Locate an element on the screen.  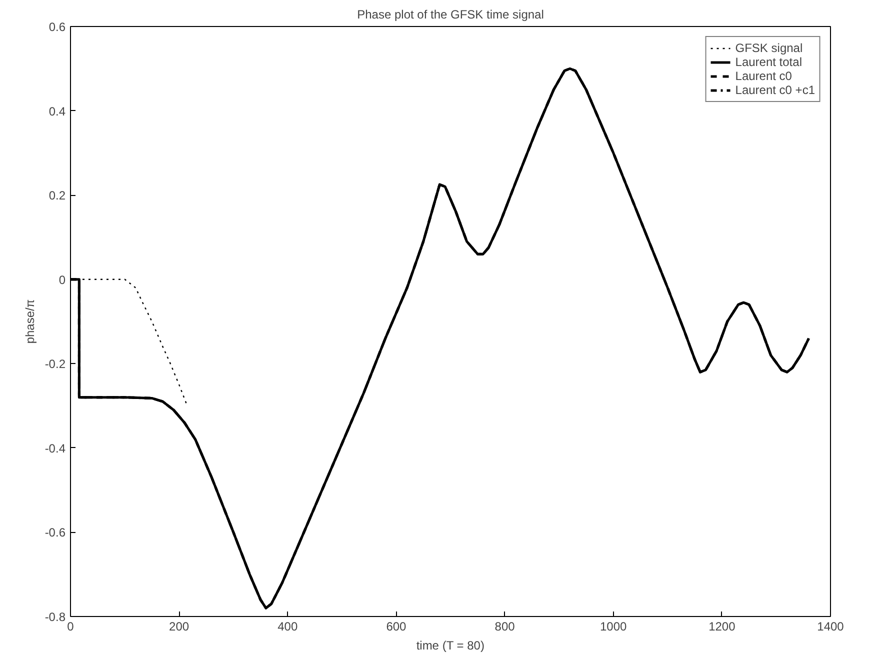
y-tick-label: -0.8 is located at coordinates (55, 617).